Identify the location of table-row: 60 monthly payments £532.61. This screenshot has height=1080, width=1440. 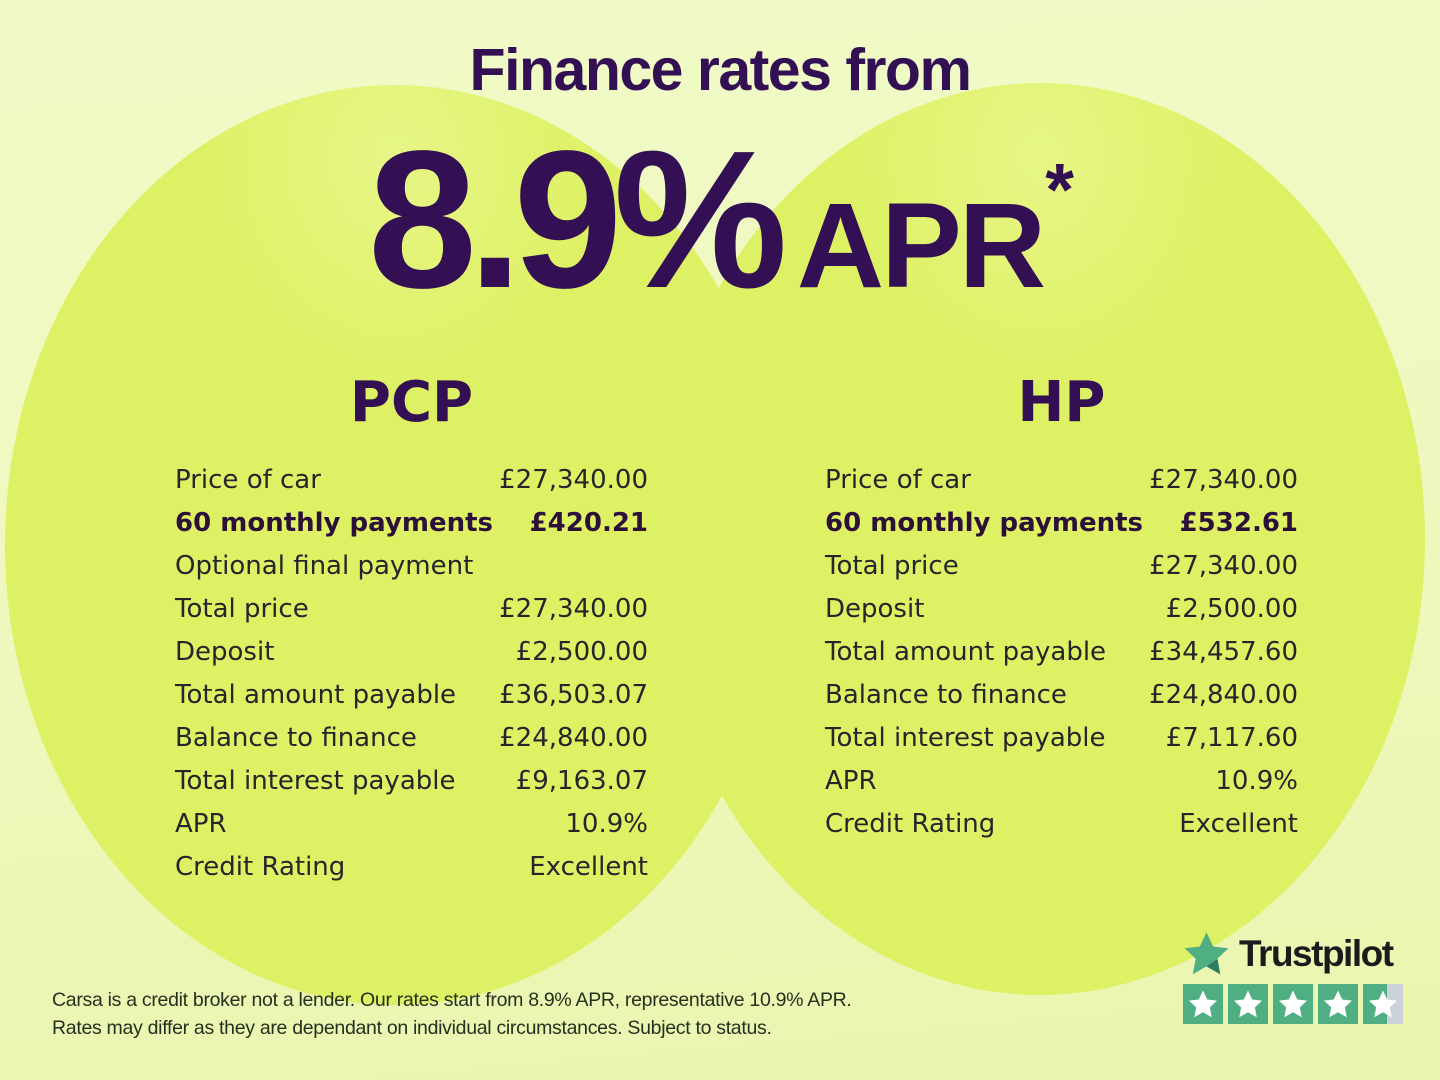
(1061, 522).